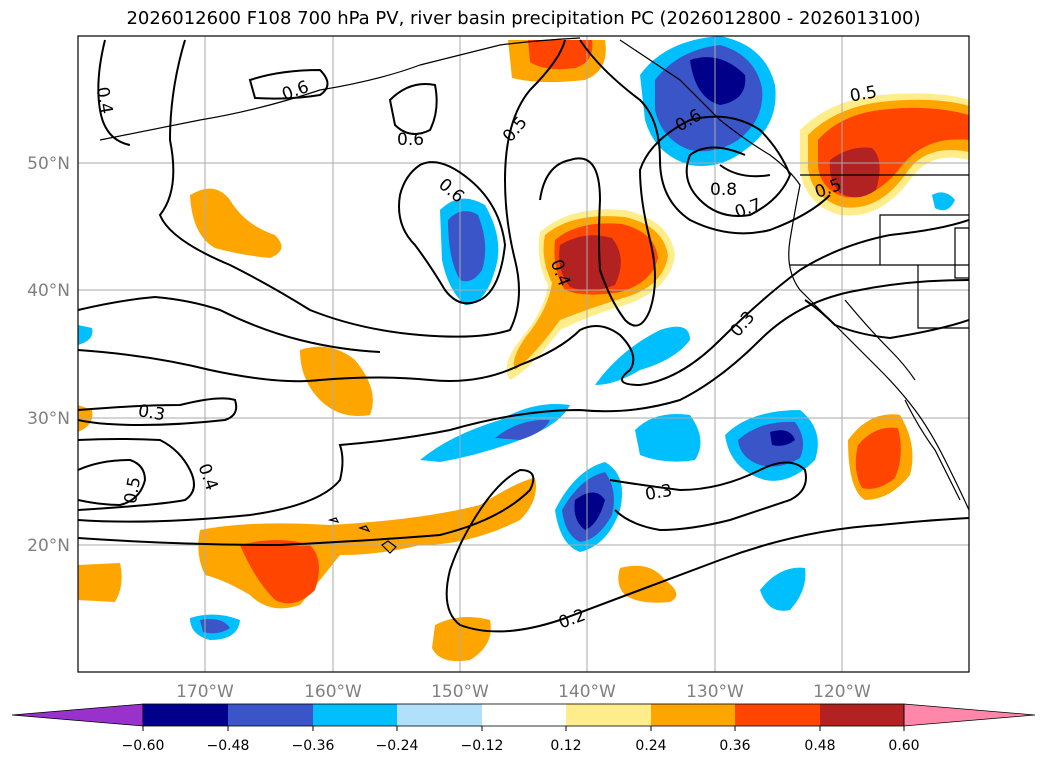 This screenshot has height=765, width=1047. I want to click on colorbar-tick-label: 0.36, so click(734, 746).